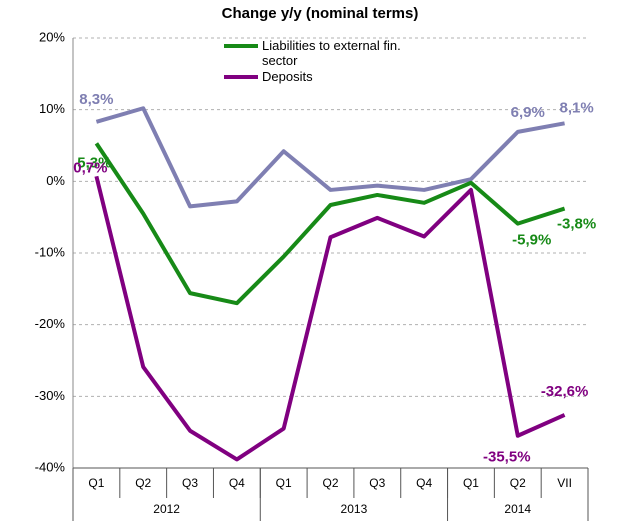 This screenshot has width=620, height=521. Describe the element at coordinates (50, 466) in the screenshot. I see `y-tick-label: -40%` at that location.